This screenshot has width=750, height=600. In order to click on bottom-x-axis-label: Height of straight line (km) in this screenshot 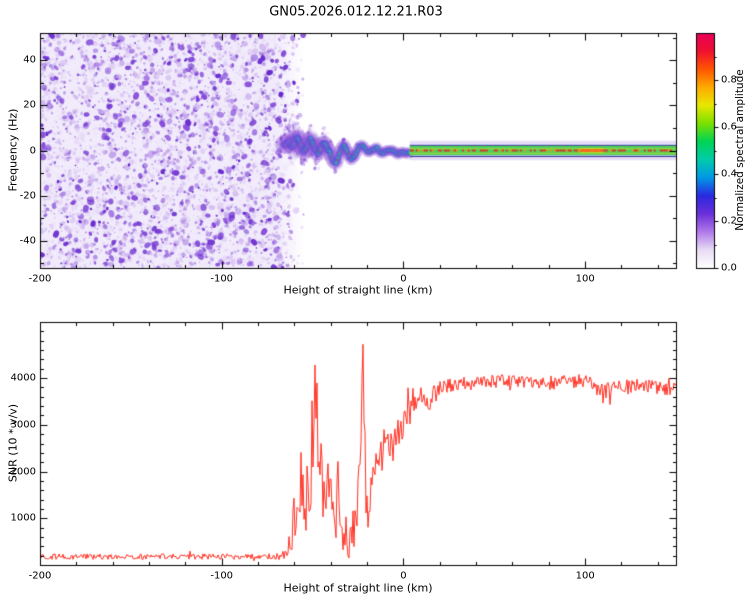, I will do `click(358, 588)`.